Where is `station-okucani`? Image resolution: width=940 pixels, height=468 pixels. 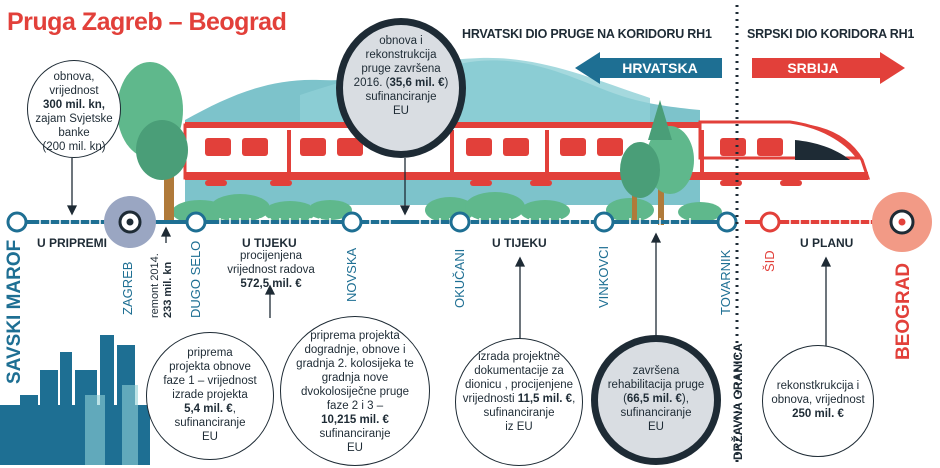 station-okucani is located at coordinates (460, 222).